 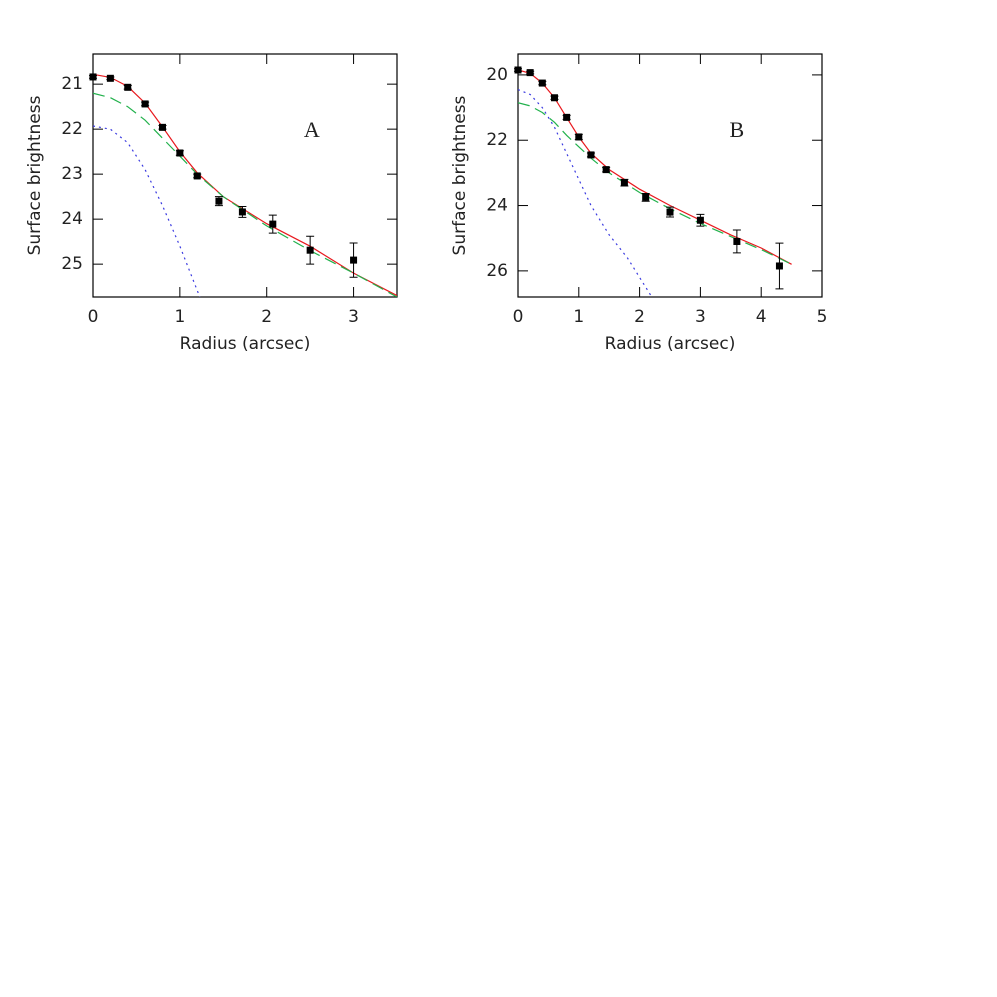 What do you see at coordinates (497, 75) in the screenshot?
I see `y-tick-label: 20` at bounding box center [497, 75].